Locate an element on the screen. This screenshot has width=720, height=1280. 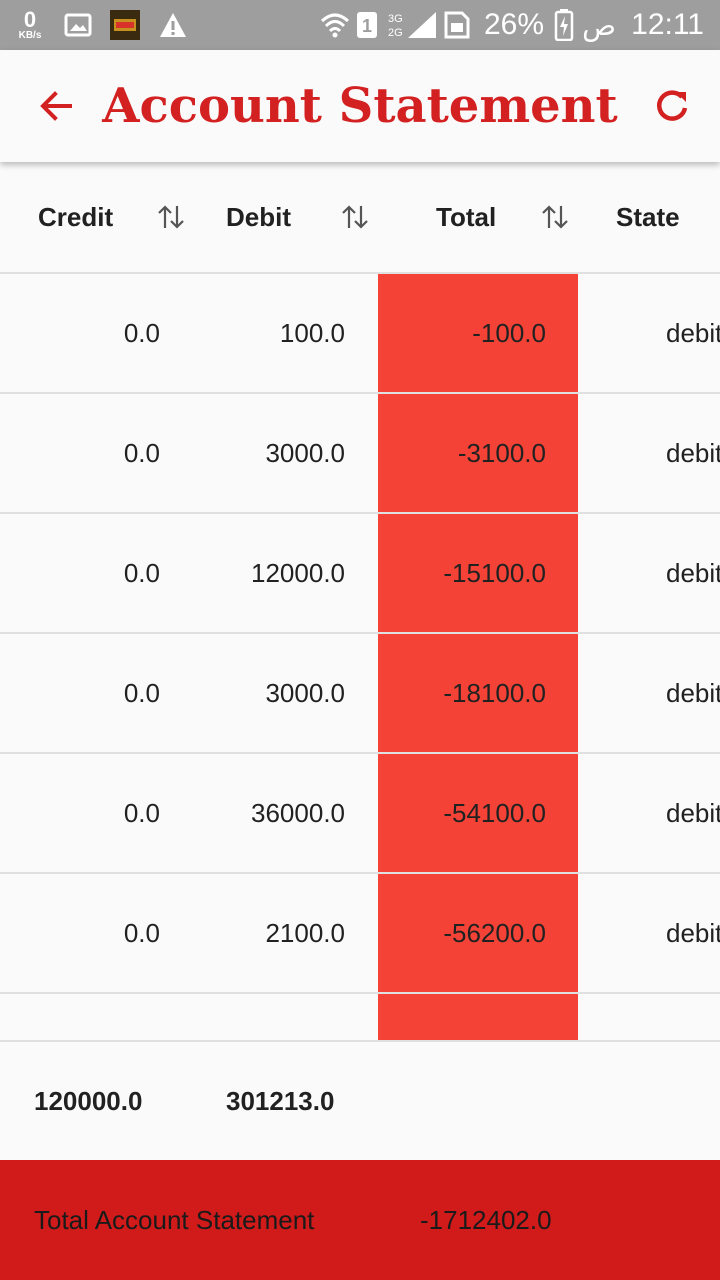
total-value: -15100.0 is located at coordinates (494, 572).